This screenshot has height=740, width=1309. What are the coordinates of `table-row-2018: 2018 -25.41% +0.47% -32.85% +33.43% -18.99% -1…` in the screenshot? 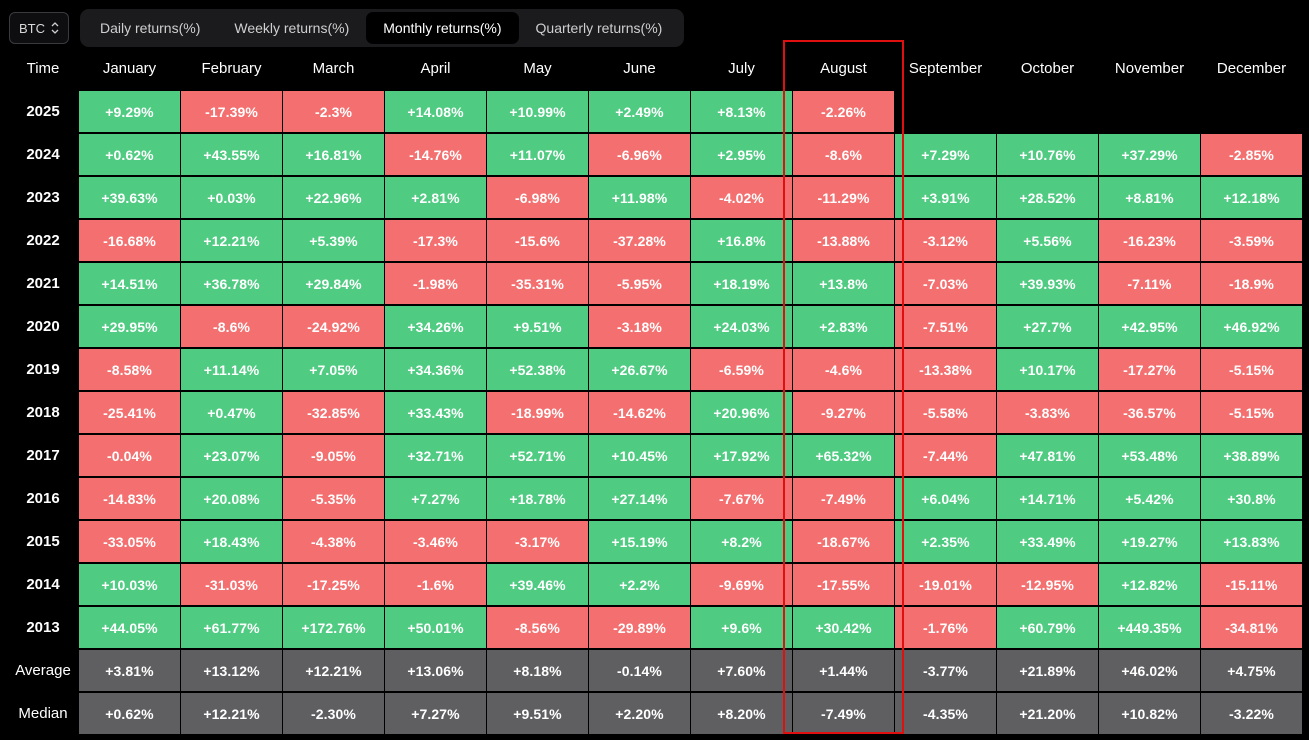 It's located at (654, 412).